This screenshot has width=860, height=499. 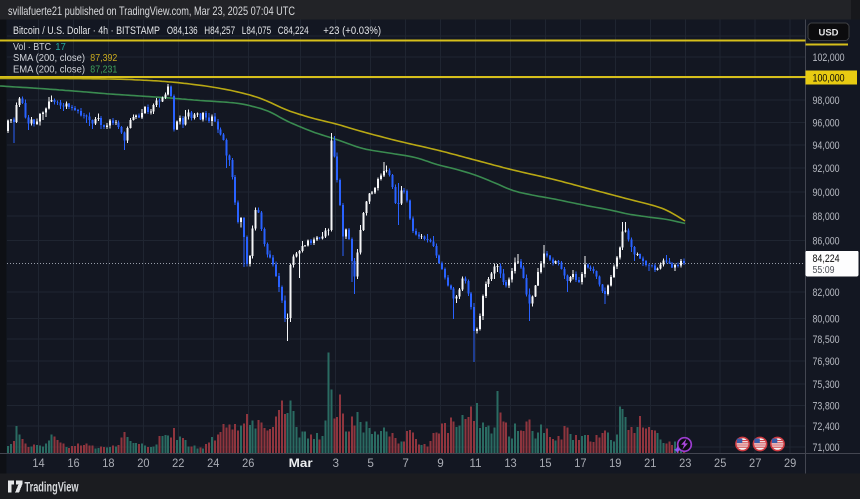 I want to click on svg-text:Bitcoin / U.S. Dollar · 4h · B: Bitcoin / U.S. Dollar · 4h · BITSTAMP, so click(x=86, y=31).